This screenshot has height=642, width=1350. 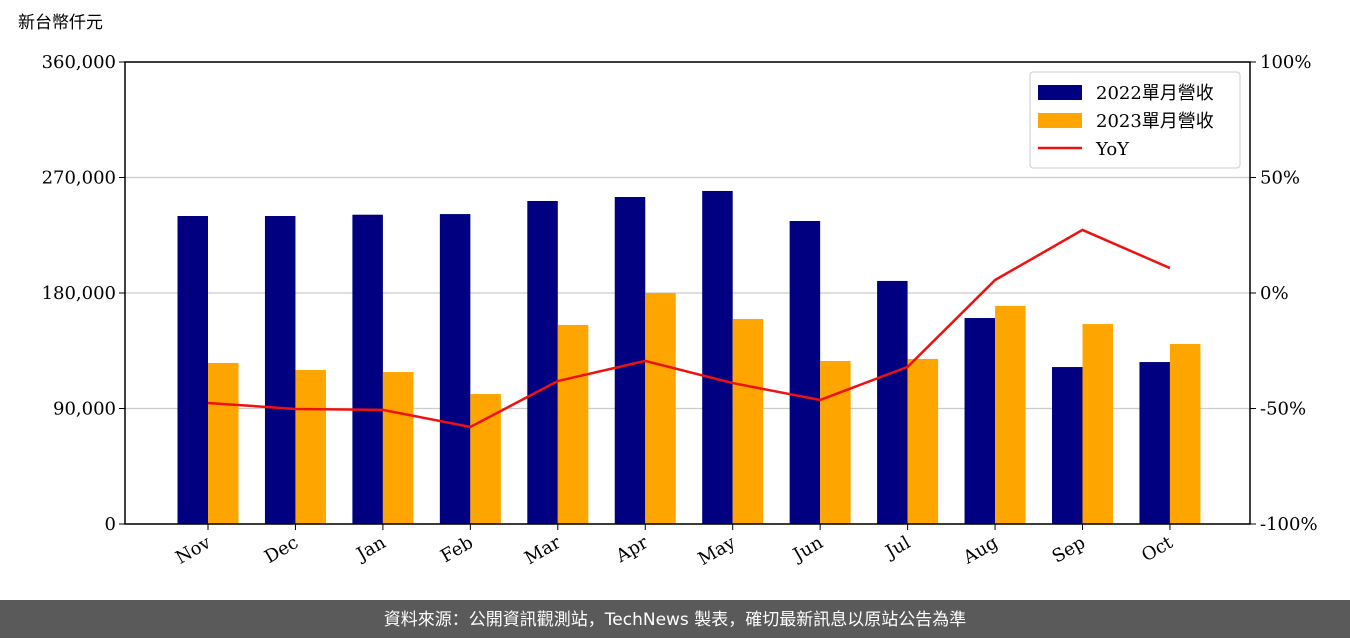 What do you see at coordinates (1280, 178) in the screenshot?
I see `y2-tick-label: 50%` at bounding box center [1280, 178].